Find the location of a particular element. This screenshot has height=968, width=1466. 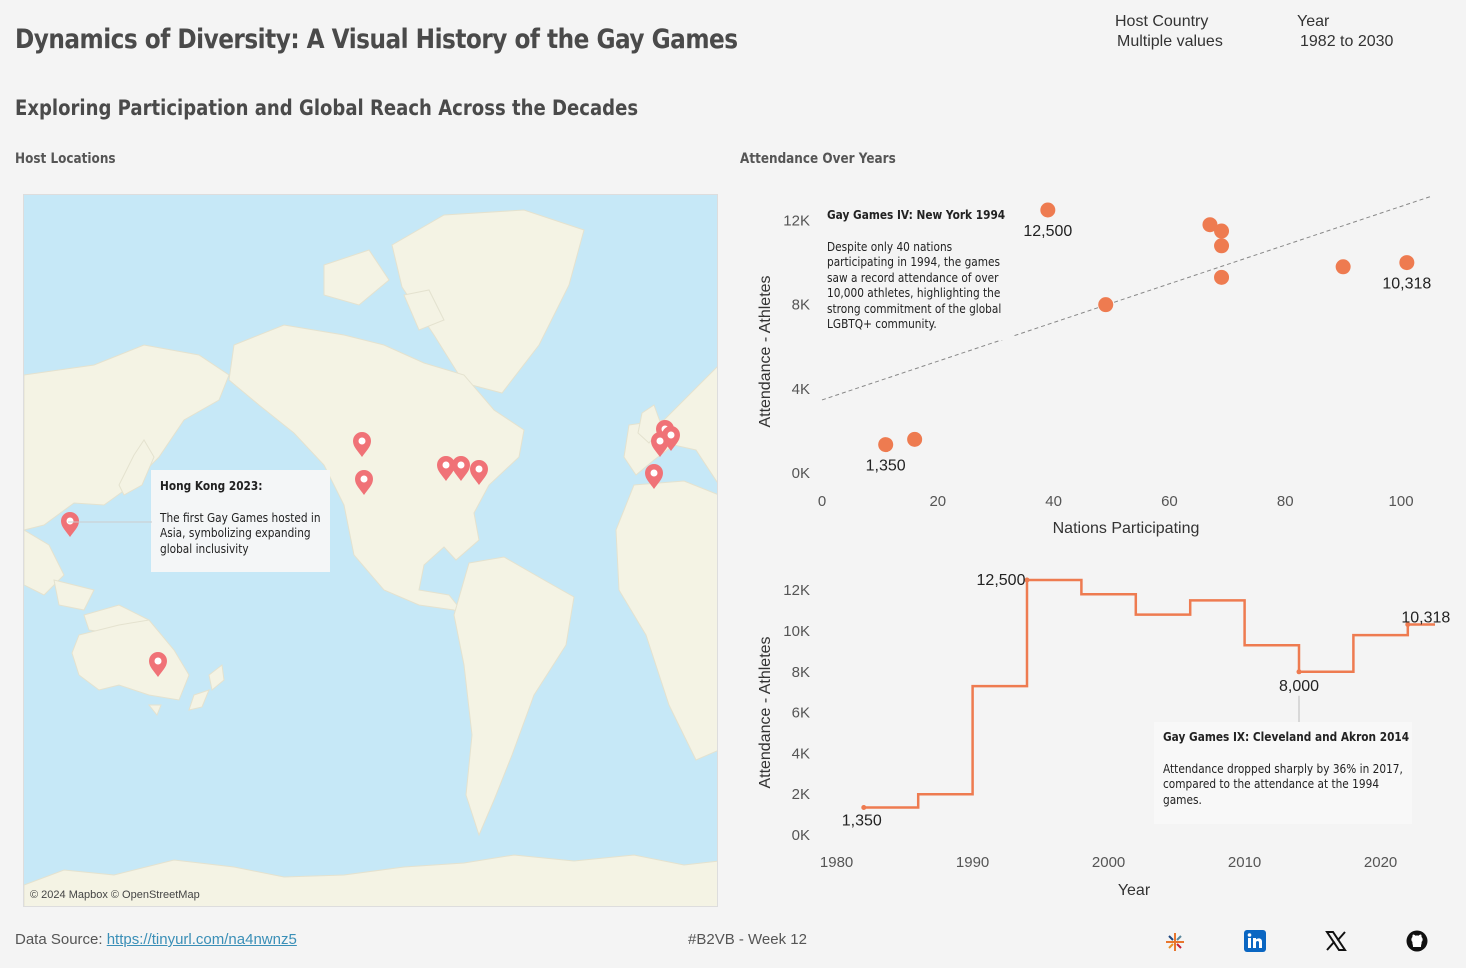

scatter-x-tick: 60 is located at coordinates (1169, 501).